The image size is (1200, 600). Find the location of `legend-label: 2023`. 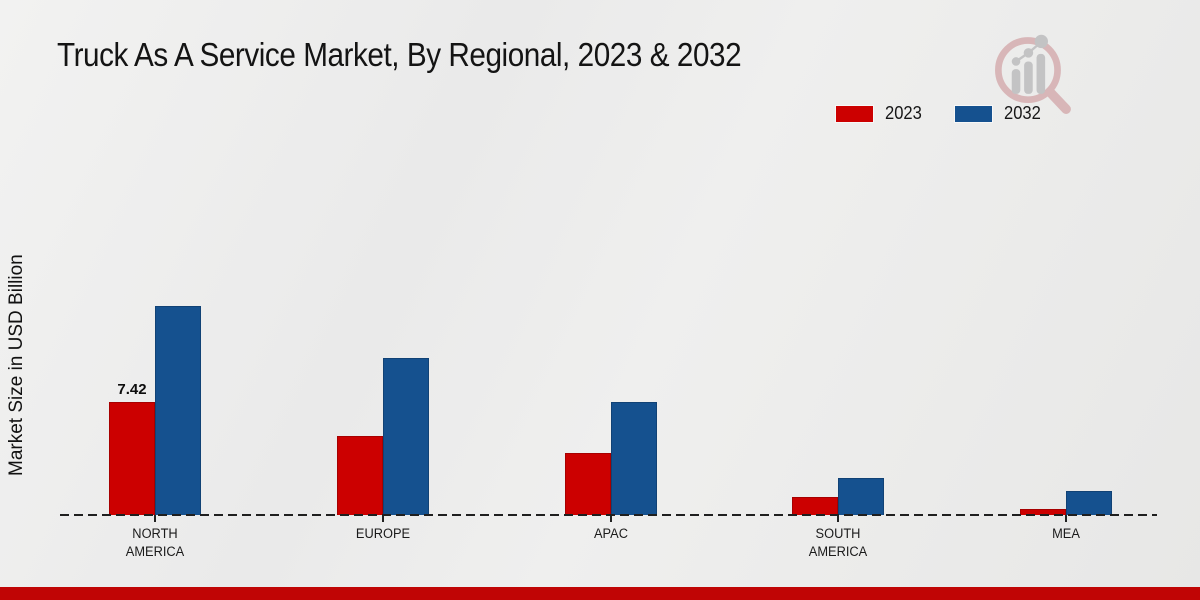

legend-label: 2023 is located at coordinates (903, 113).